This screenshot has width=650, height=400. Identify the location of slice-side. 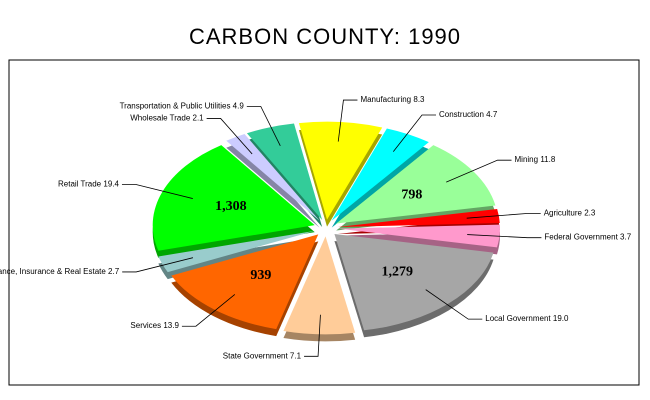
(273, 184).